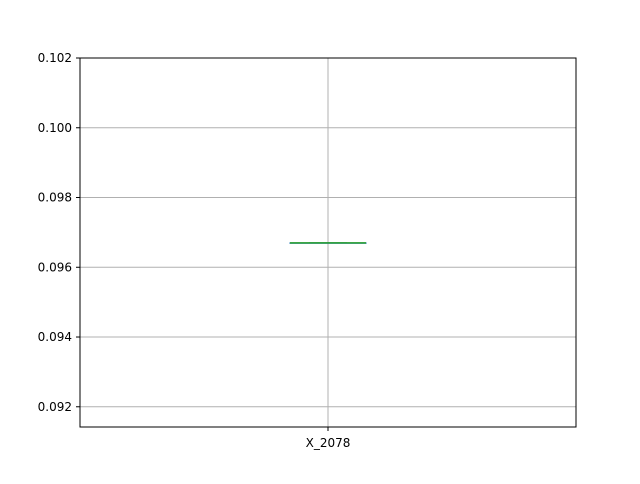 This screenshot has height=484, width=640. Describe the element at coordinates (59, 232) in the screenshot. I see `y-axis: 0.092 0.094 0.096 0.098 0.100 0.102` at that location.